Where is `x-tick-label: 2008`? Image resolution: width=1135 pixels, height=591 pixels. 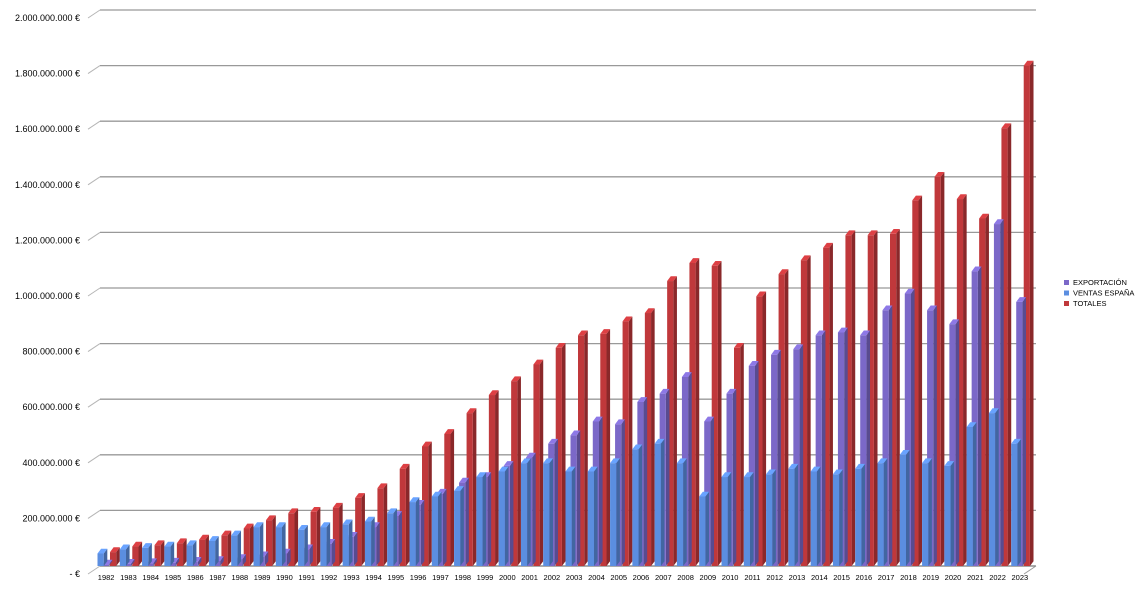 x-tick-label: 2008 is located at coordinates (685, 577).